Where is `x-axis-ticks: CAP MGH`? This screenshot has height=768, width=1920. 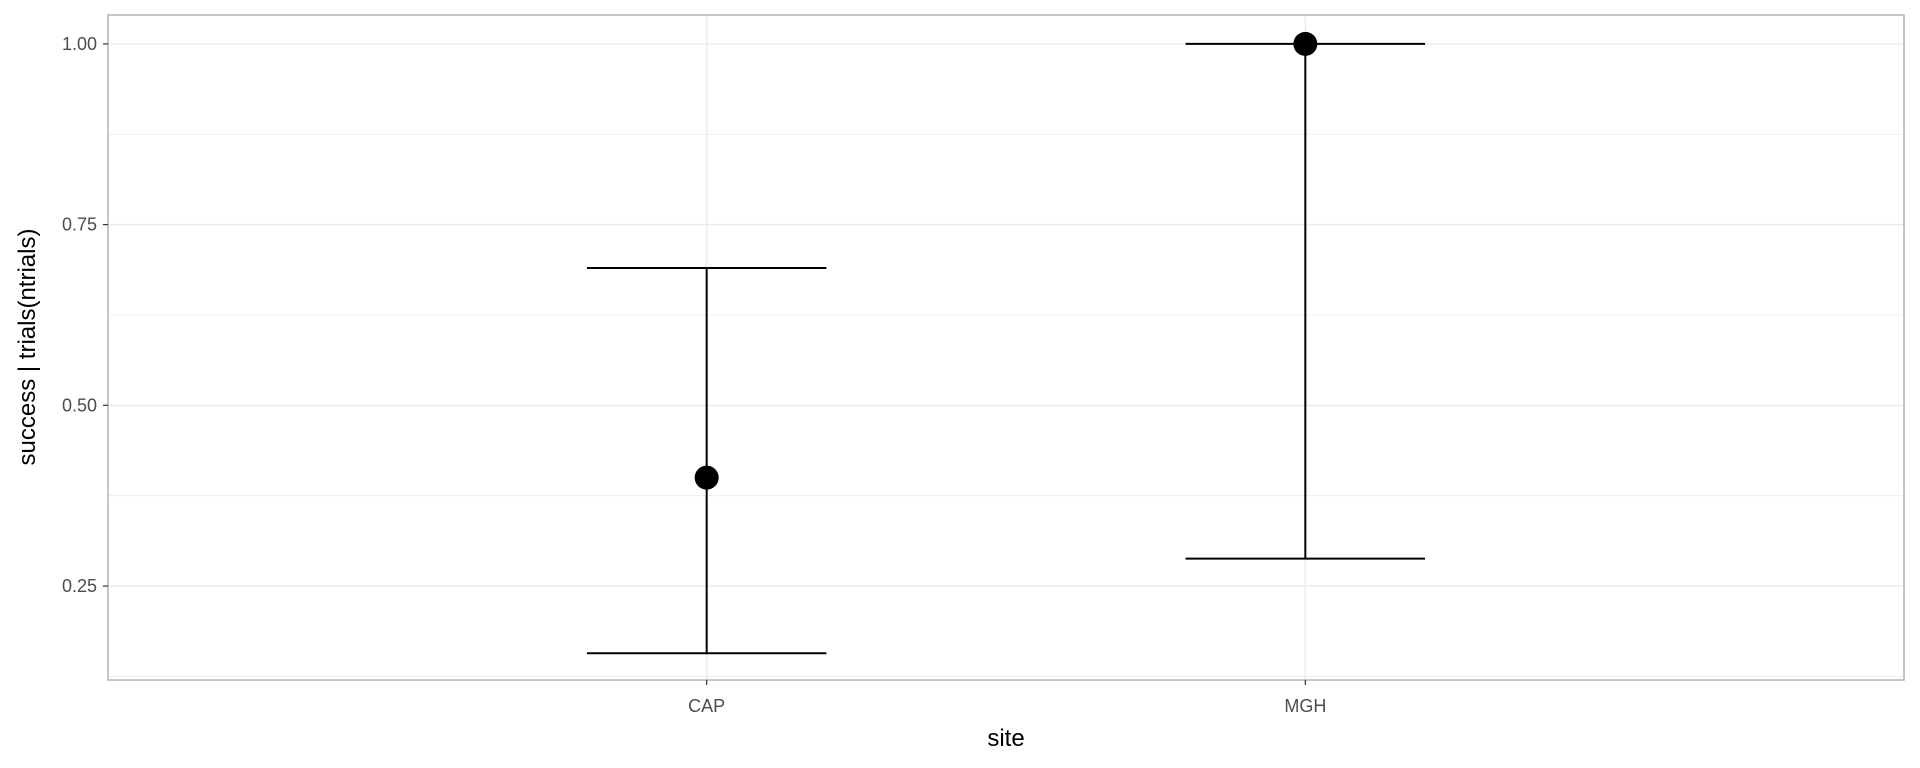 x-axis-ticks: CAP MGH is located at coordinates (1007, 698).